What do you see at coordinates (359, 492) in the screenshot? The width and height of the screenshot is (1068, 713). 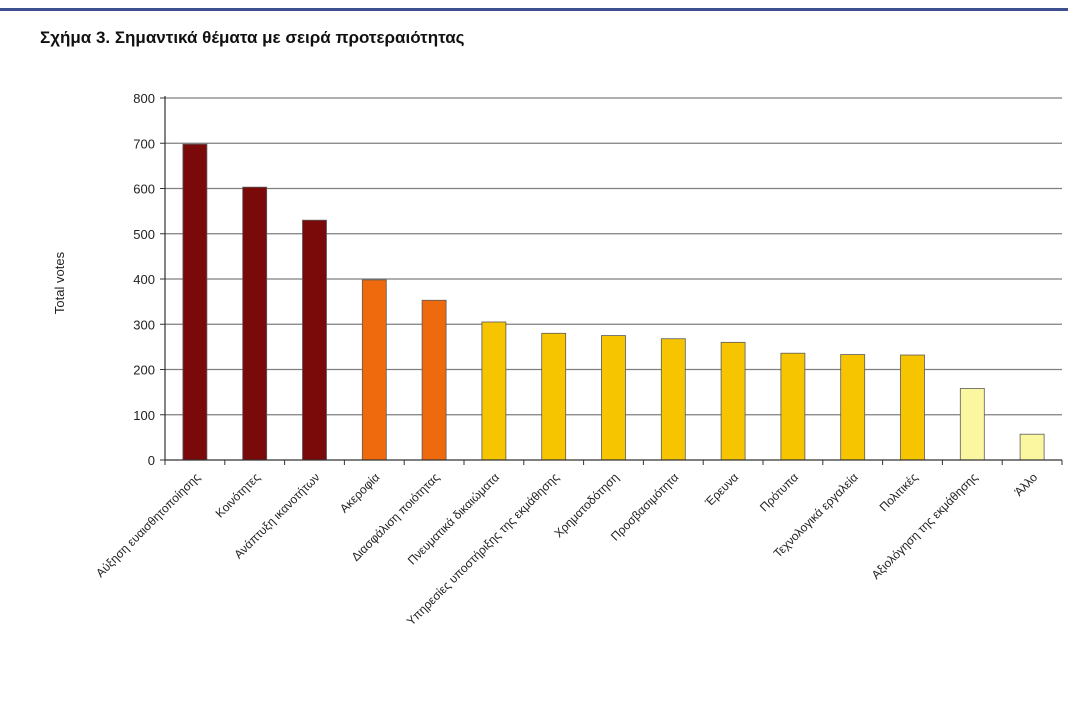 I see `x-tick-label: Ακεροφία` at bounding box center [359, 492].